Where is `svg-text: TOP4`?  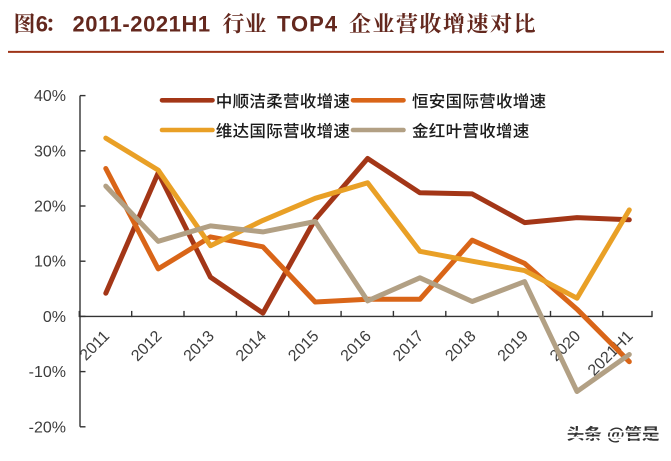
svg-text: TOP4 is located at coordinates (307, 24).